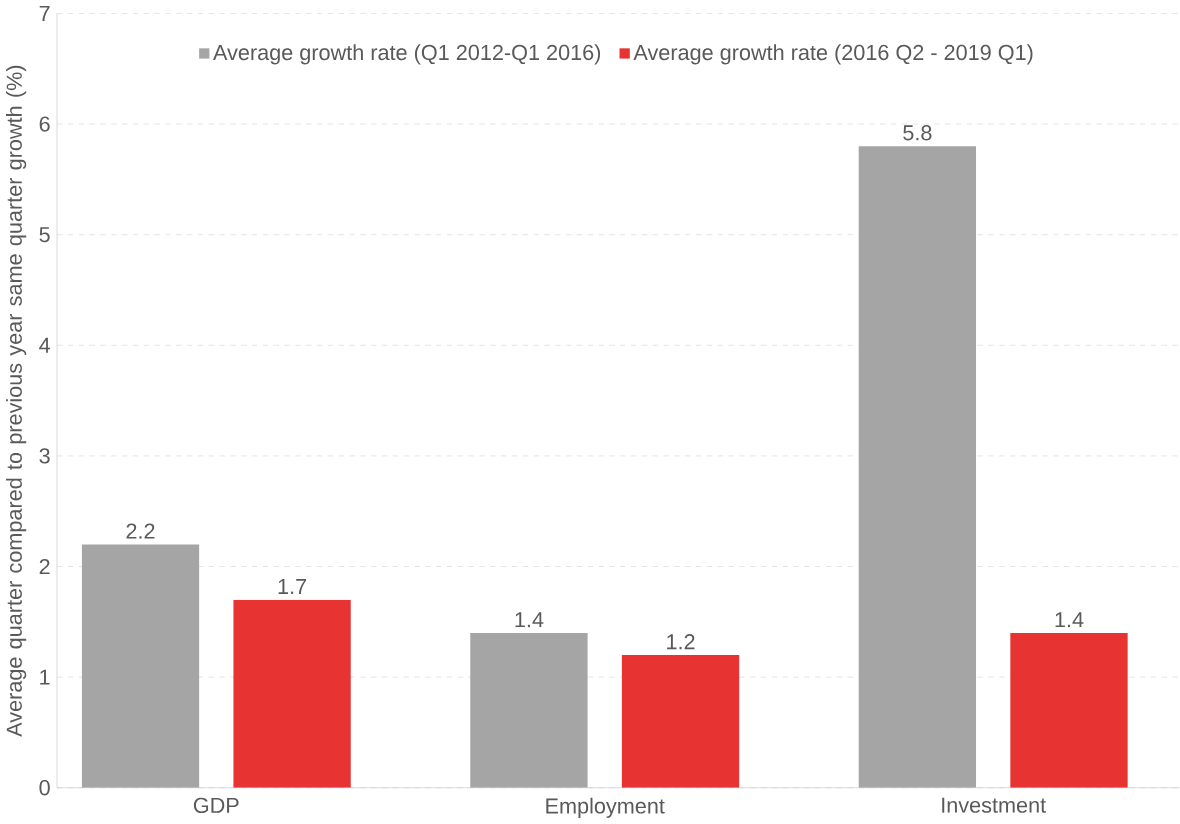  What do you see at coordinates (292, 586) in the screenshot?
I see `data-label: 1.7` at bounding box center [292, 586].